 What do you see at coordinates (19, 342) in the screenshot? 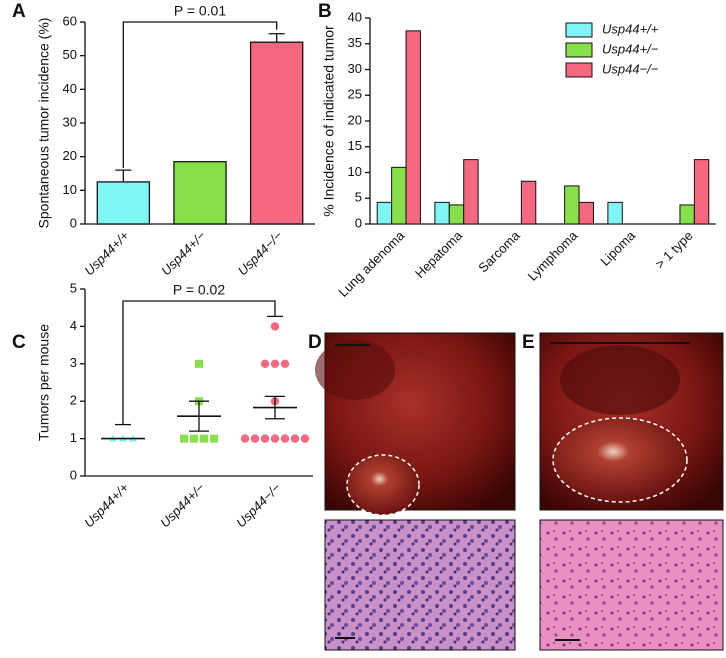
I see `panel-label: C` at bounding box center [19, 342].